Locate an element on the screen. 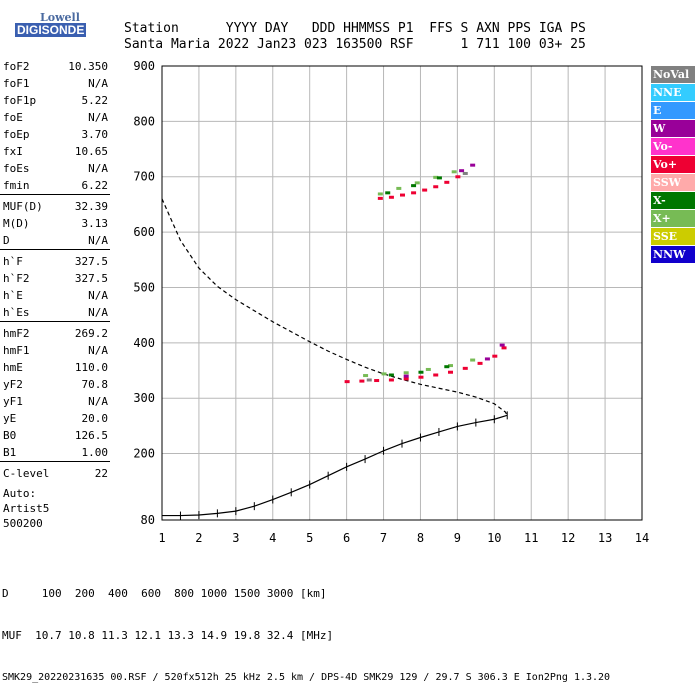 The height and width of the screenshot is (699, 700). legend-item: Vo+ is located at coordinates (673, 164).